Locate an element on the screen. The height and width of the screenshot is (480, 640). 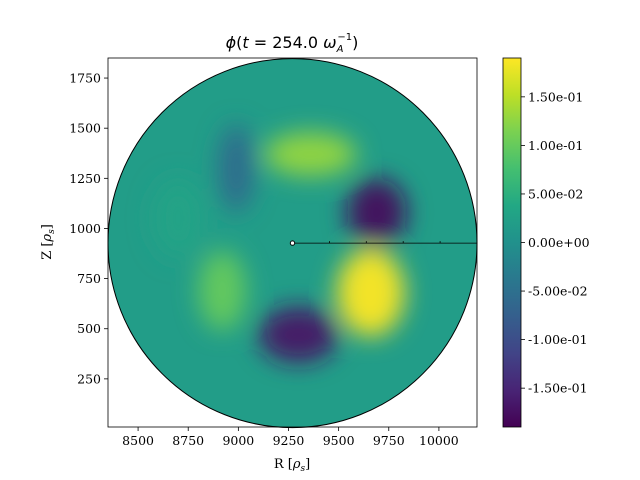
y-tick-label: 1750 is located at coordinates (85, 78).